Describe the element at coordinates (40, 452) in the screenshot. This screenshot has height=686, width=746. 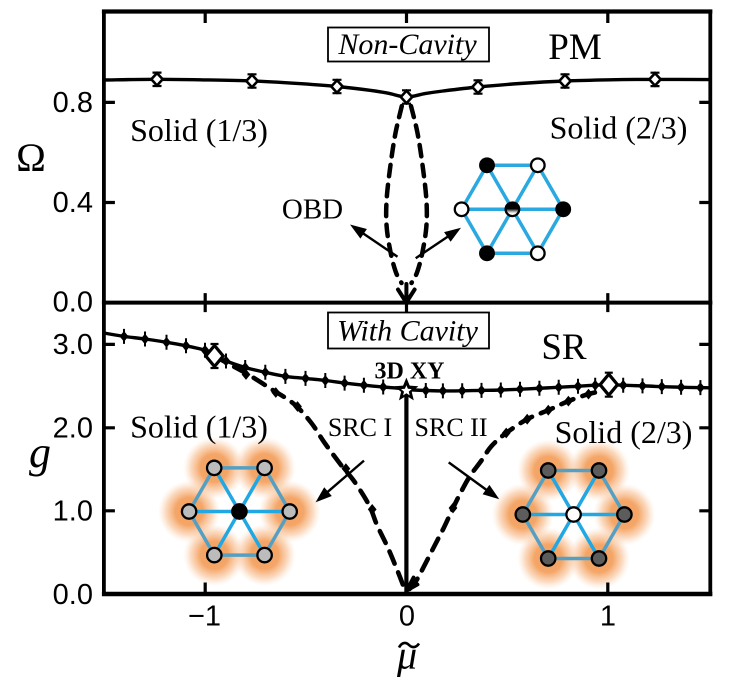
I see `svg-text: g` at that location.